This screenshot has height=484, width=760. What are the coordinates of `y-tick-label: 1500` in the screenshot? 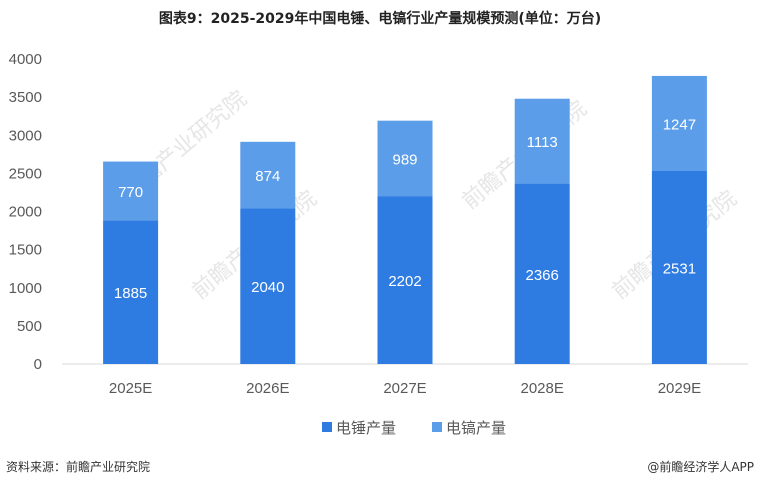 It's located at (25, 250).